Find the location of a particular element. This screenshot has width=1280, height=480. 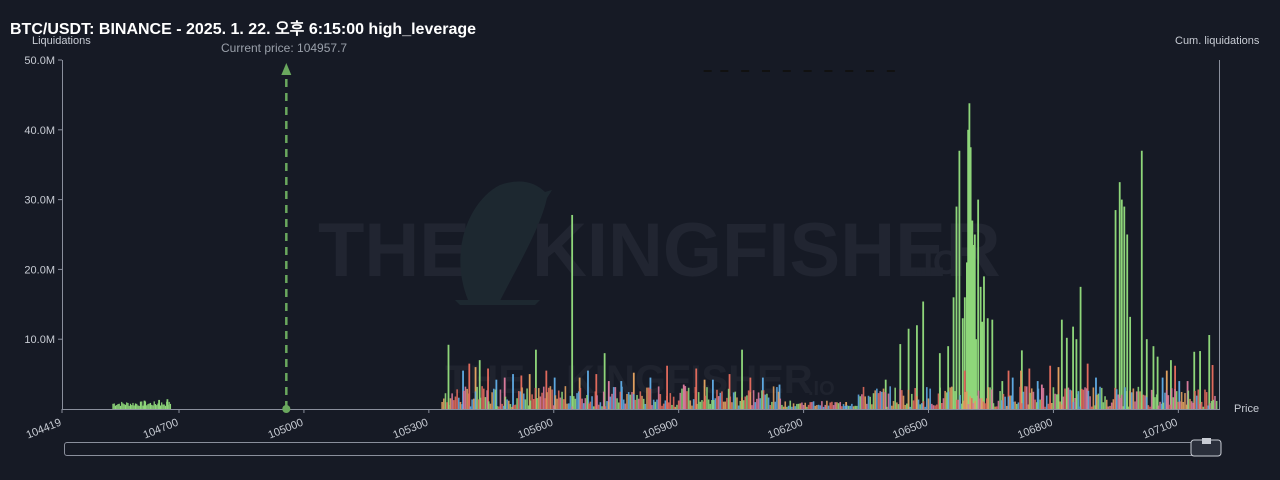

watermark-small-io: .IO is located at coordinates (821, 389).